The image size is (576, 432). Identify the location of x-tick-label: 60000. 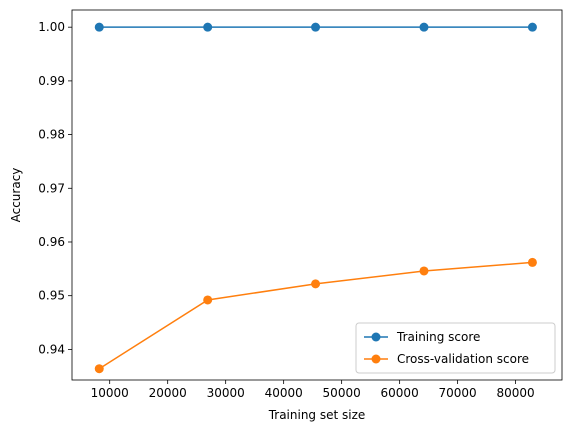
(400, 393).